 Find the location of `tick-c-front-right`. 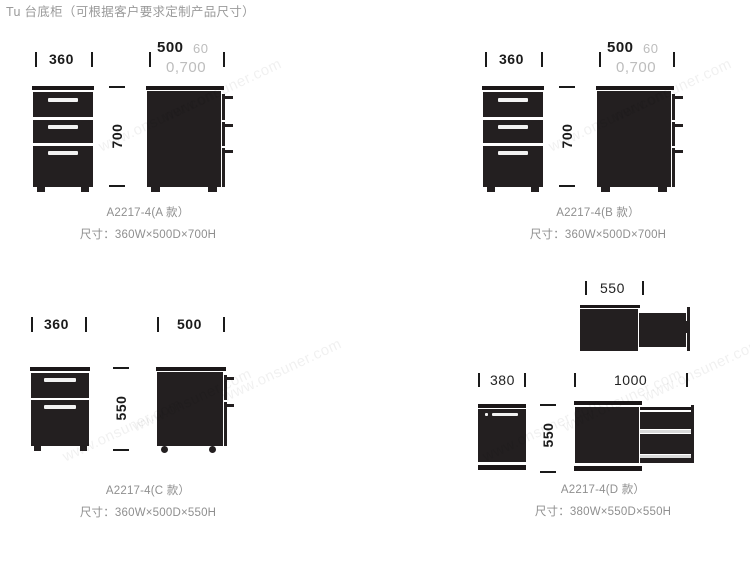

tick-c-front-right is located at coordinates (86, 324).